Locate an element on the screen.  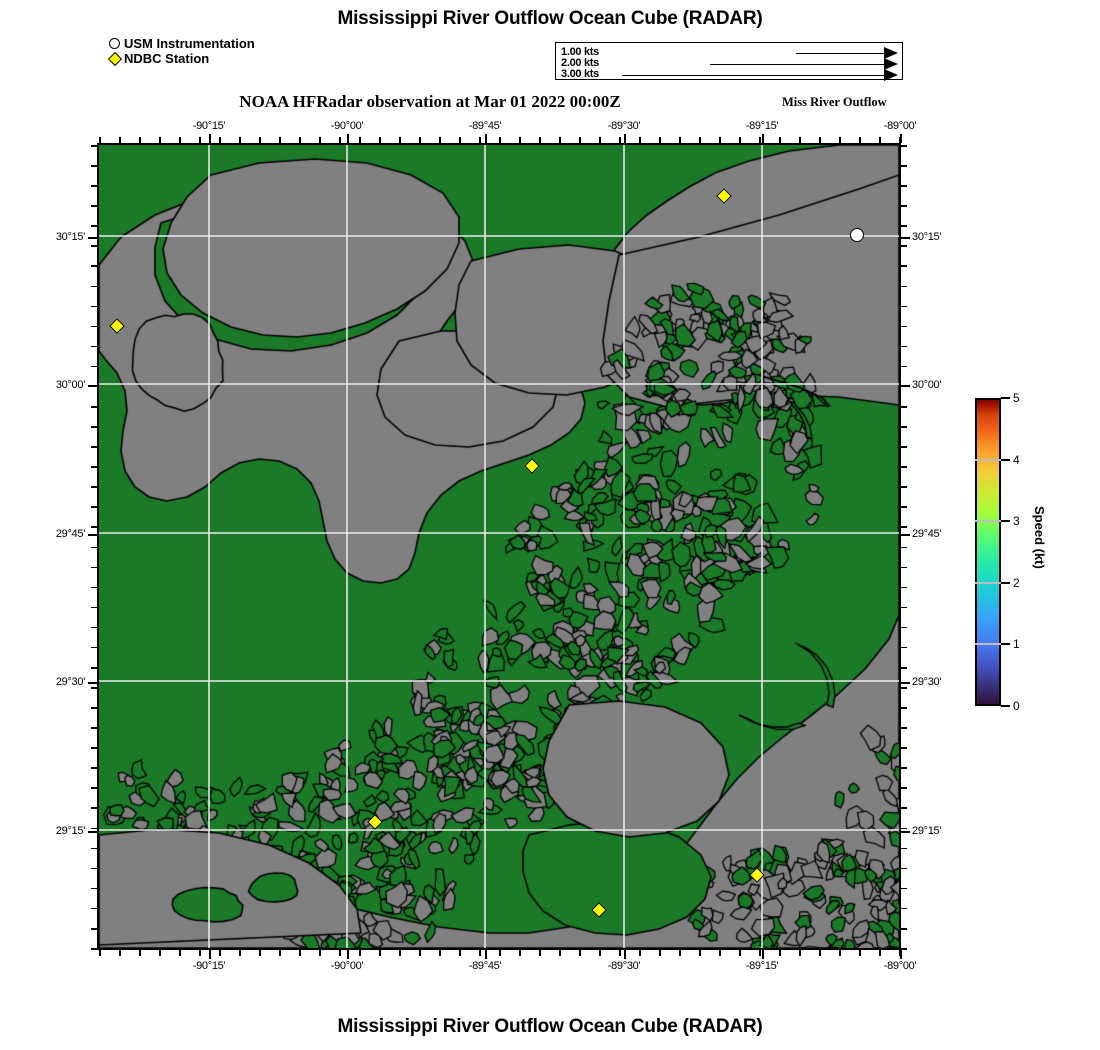
x-axis-tick-label: -89°15' is located at coordinates (762, 126).